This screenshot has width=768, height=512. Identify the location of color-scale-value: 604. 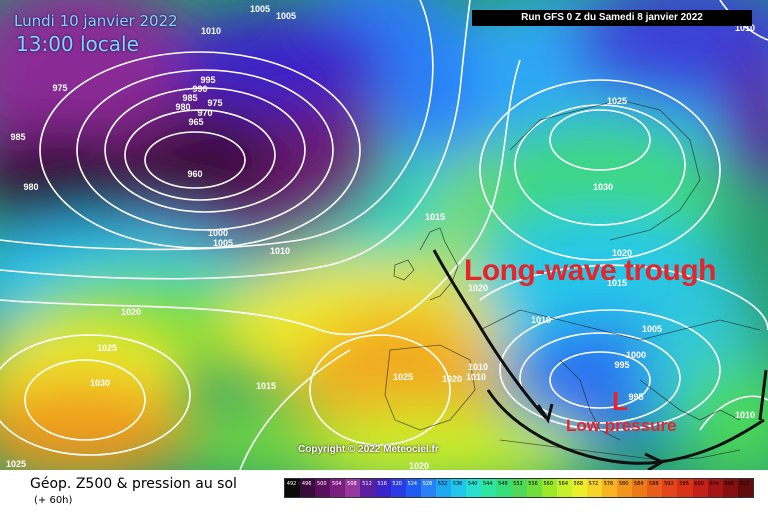
(714, 484).